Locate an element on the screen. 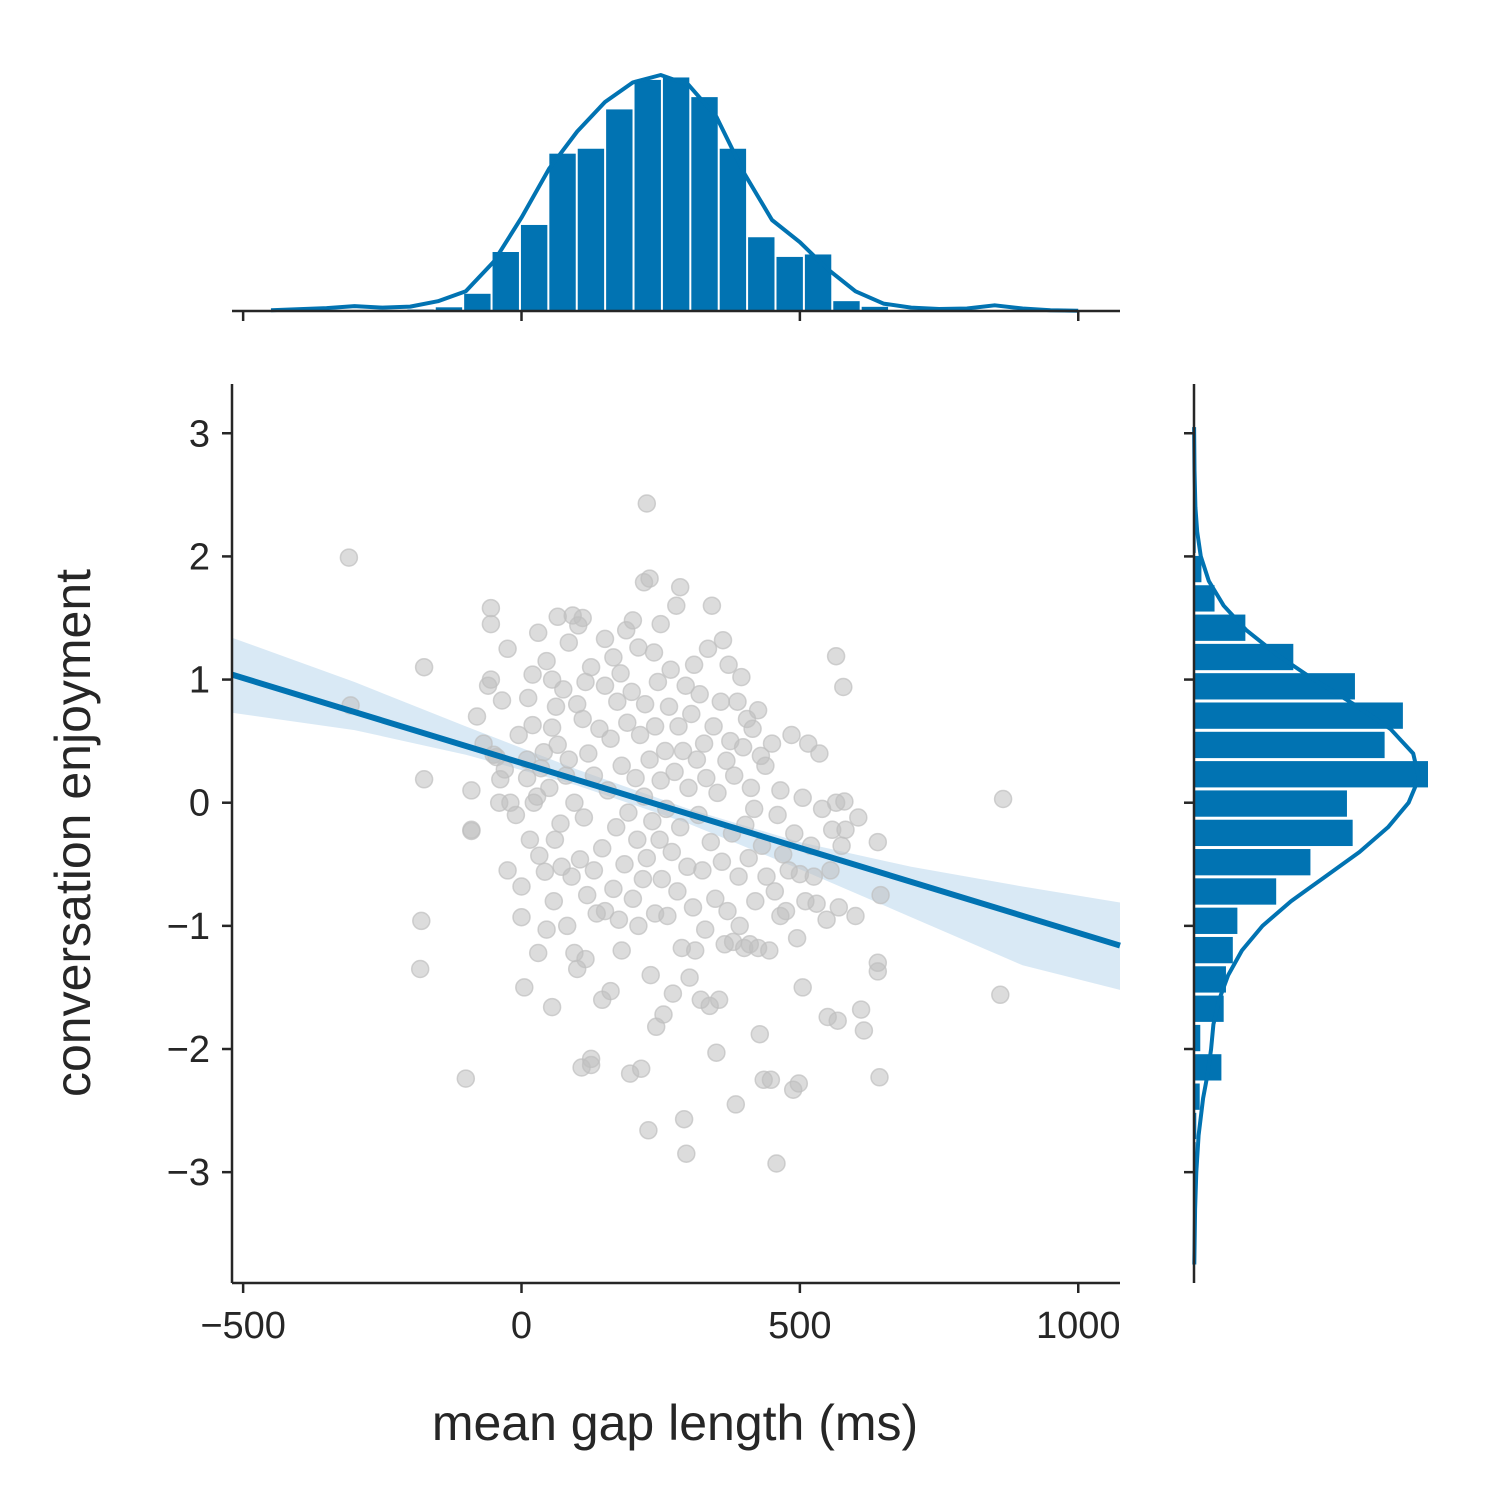 Image resolution: width=1500 pixels, height=1500 pixels. x-tick-label: 1000 is located at coordinates (1078, 1326).